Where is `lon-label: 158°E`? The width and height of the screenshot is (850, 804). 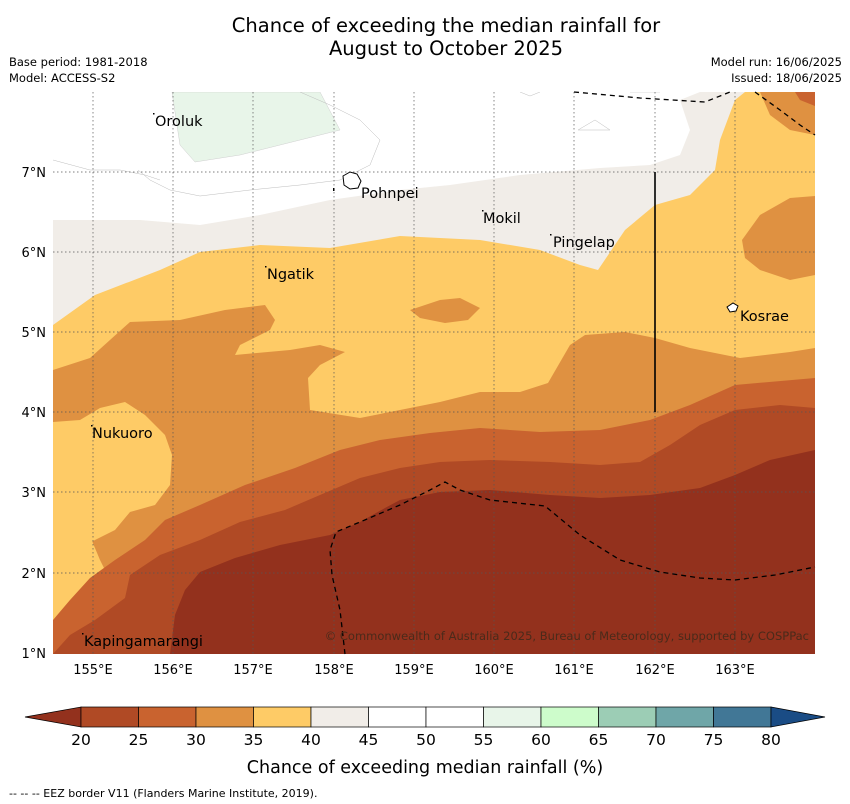 lon-label: 158°E is located at coordinates (334, 670).